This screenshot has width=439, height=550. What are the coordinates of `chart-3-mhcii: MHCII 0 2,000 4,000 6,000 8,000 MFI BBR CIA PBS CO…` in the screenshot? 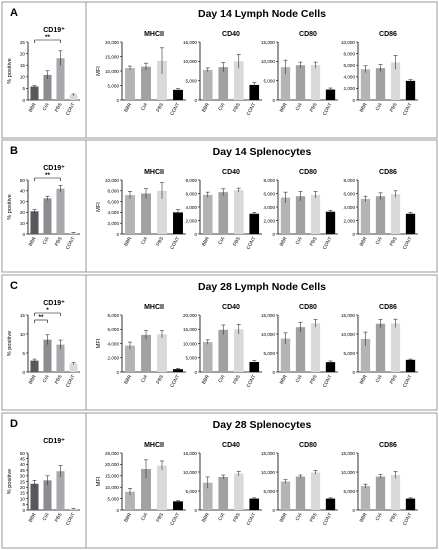 It's located at (141, 346).